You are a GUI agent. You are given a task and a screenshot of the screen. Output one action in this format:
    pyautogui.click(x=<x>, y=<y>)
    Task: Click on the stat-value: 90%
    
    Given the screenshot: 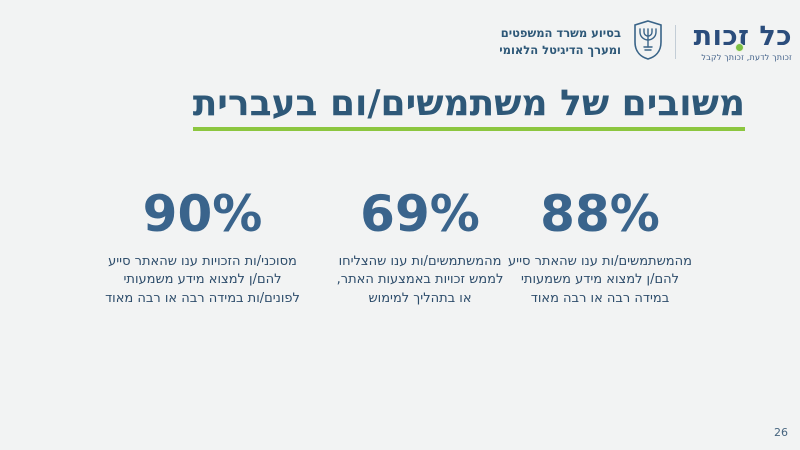 What is the action you would take?
    pyautogui.click(x=202, y=214)
    